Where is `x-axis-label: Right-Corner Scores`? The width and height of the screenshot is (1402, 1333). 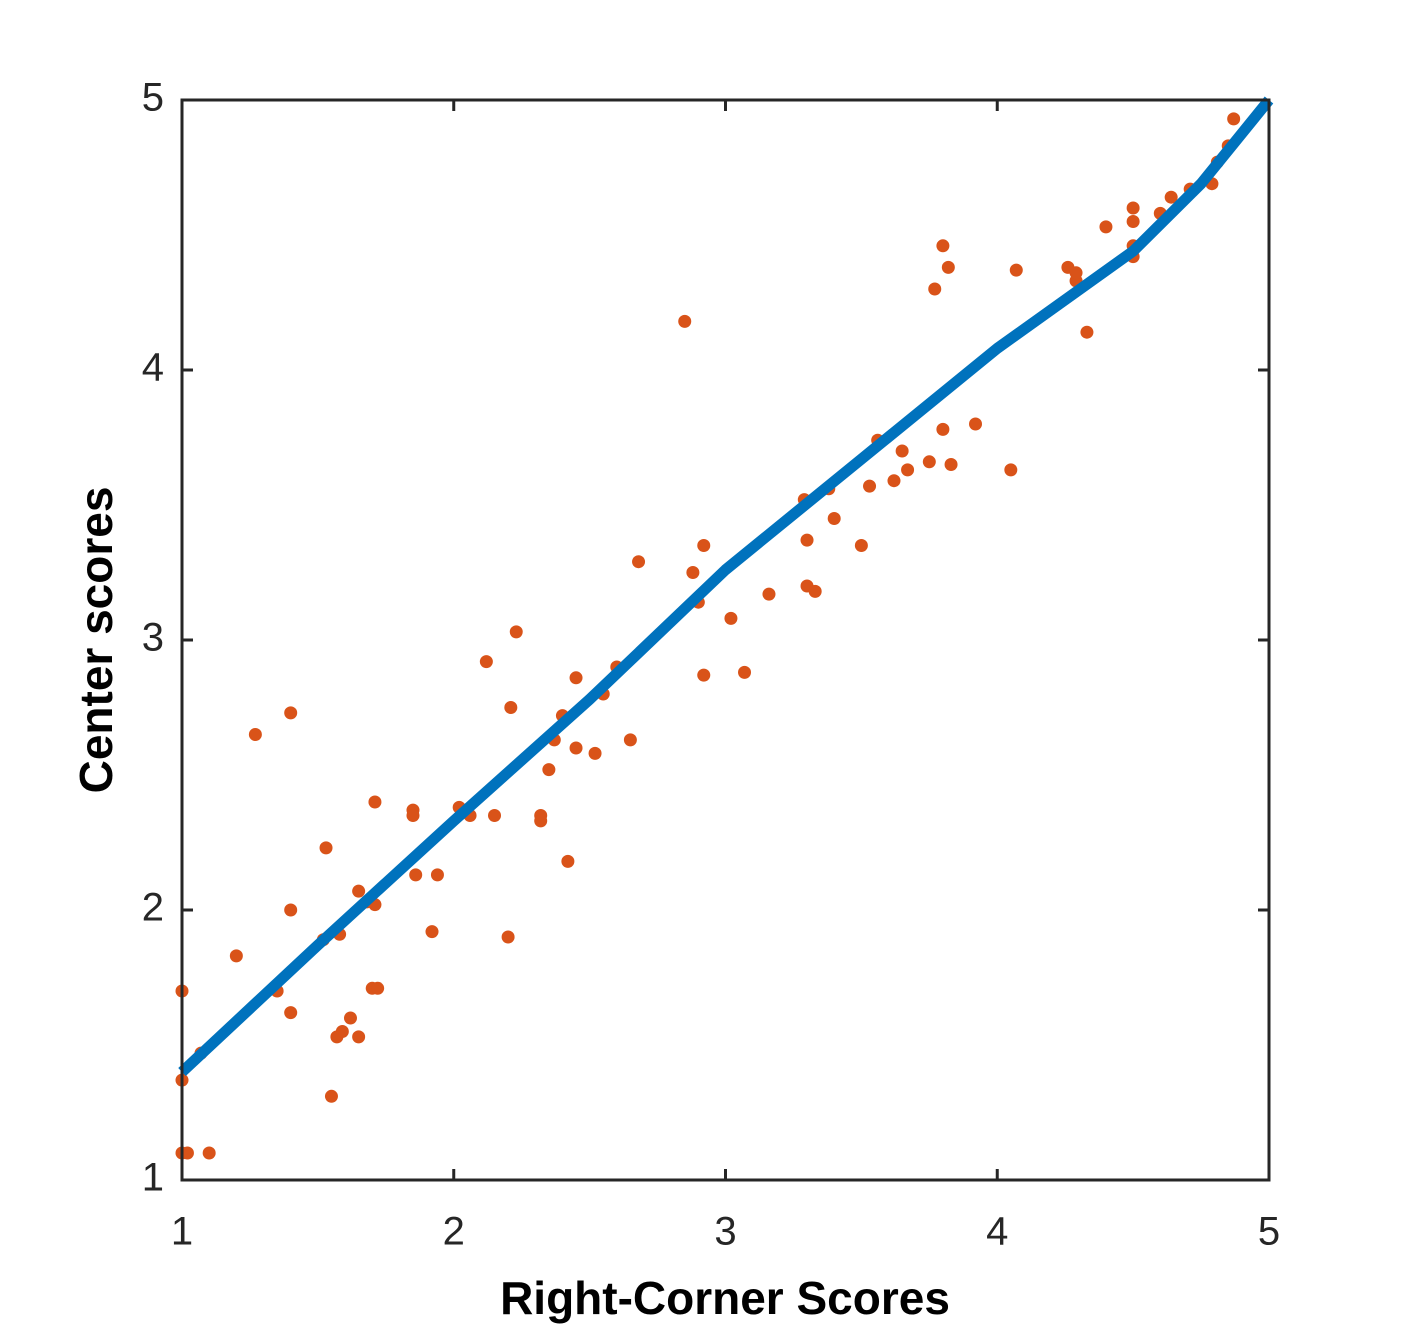
x-axis-label: Right-Corner Scores is located at coordinates (725, 1298).